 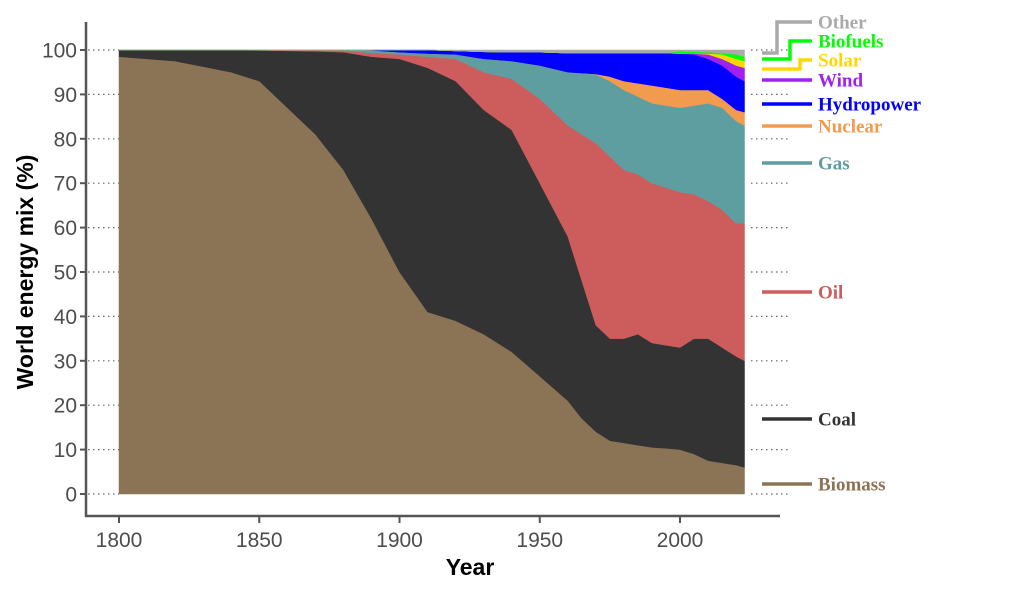 I want to click on legend-label: Hydropower, so click(x=870, y=105).